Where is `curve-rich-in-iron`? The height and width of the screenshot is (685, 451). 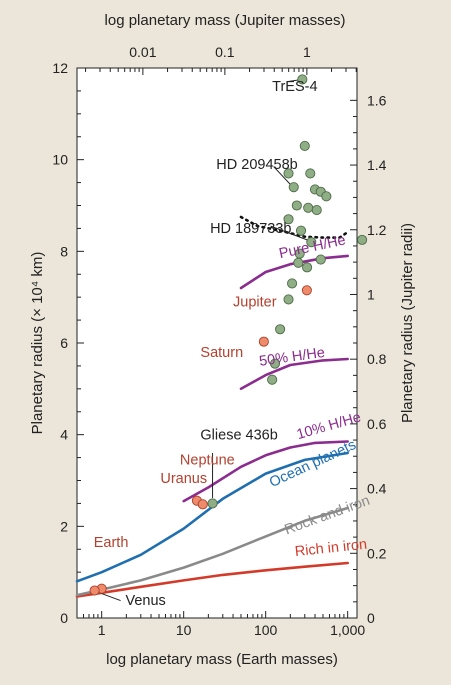 curve-rich-in-iron is located at coordinates (212, 579).